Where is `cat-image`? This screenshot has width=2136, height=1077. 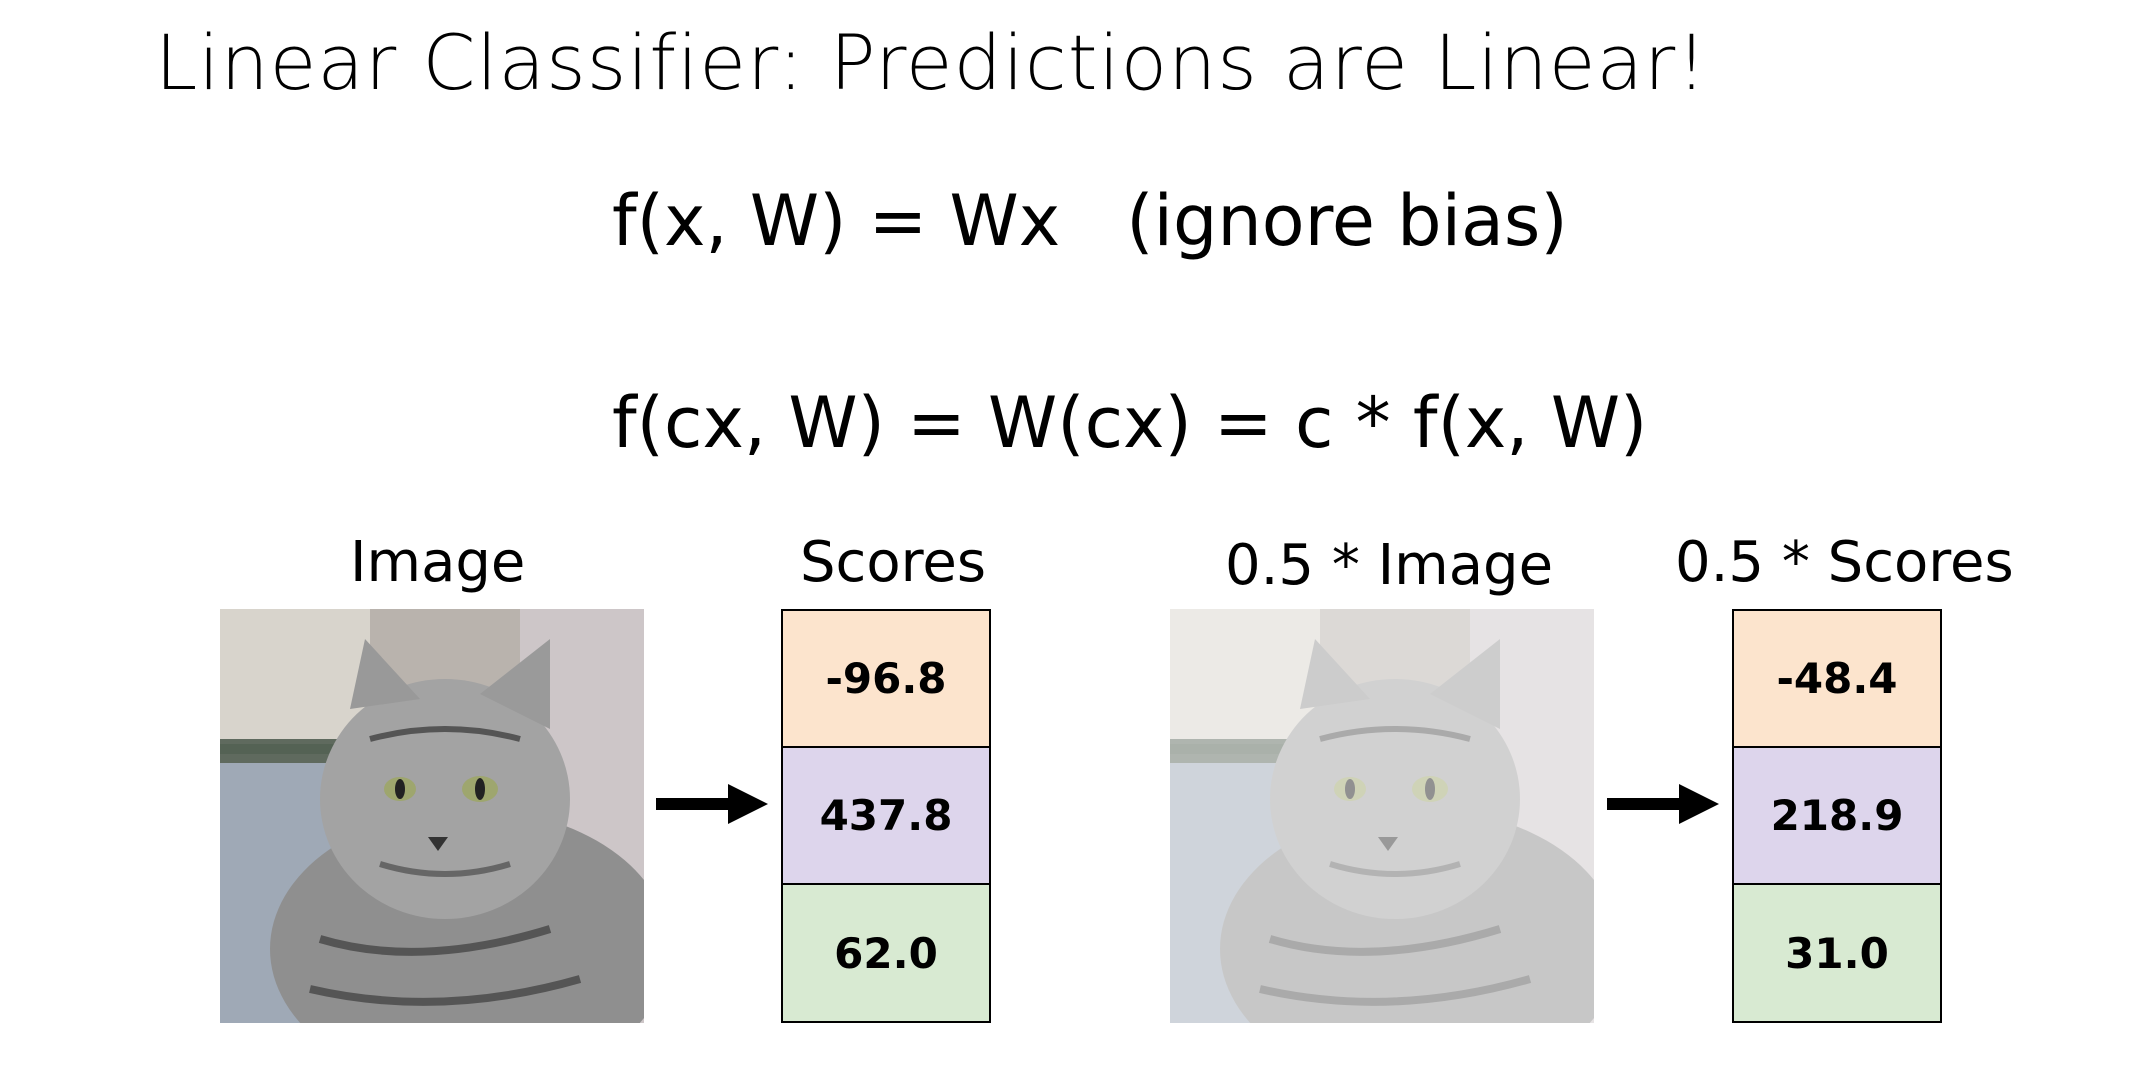 cat-image is located at coordinates (432, 816).